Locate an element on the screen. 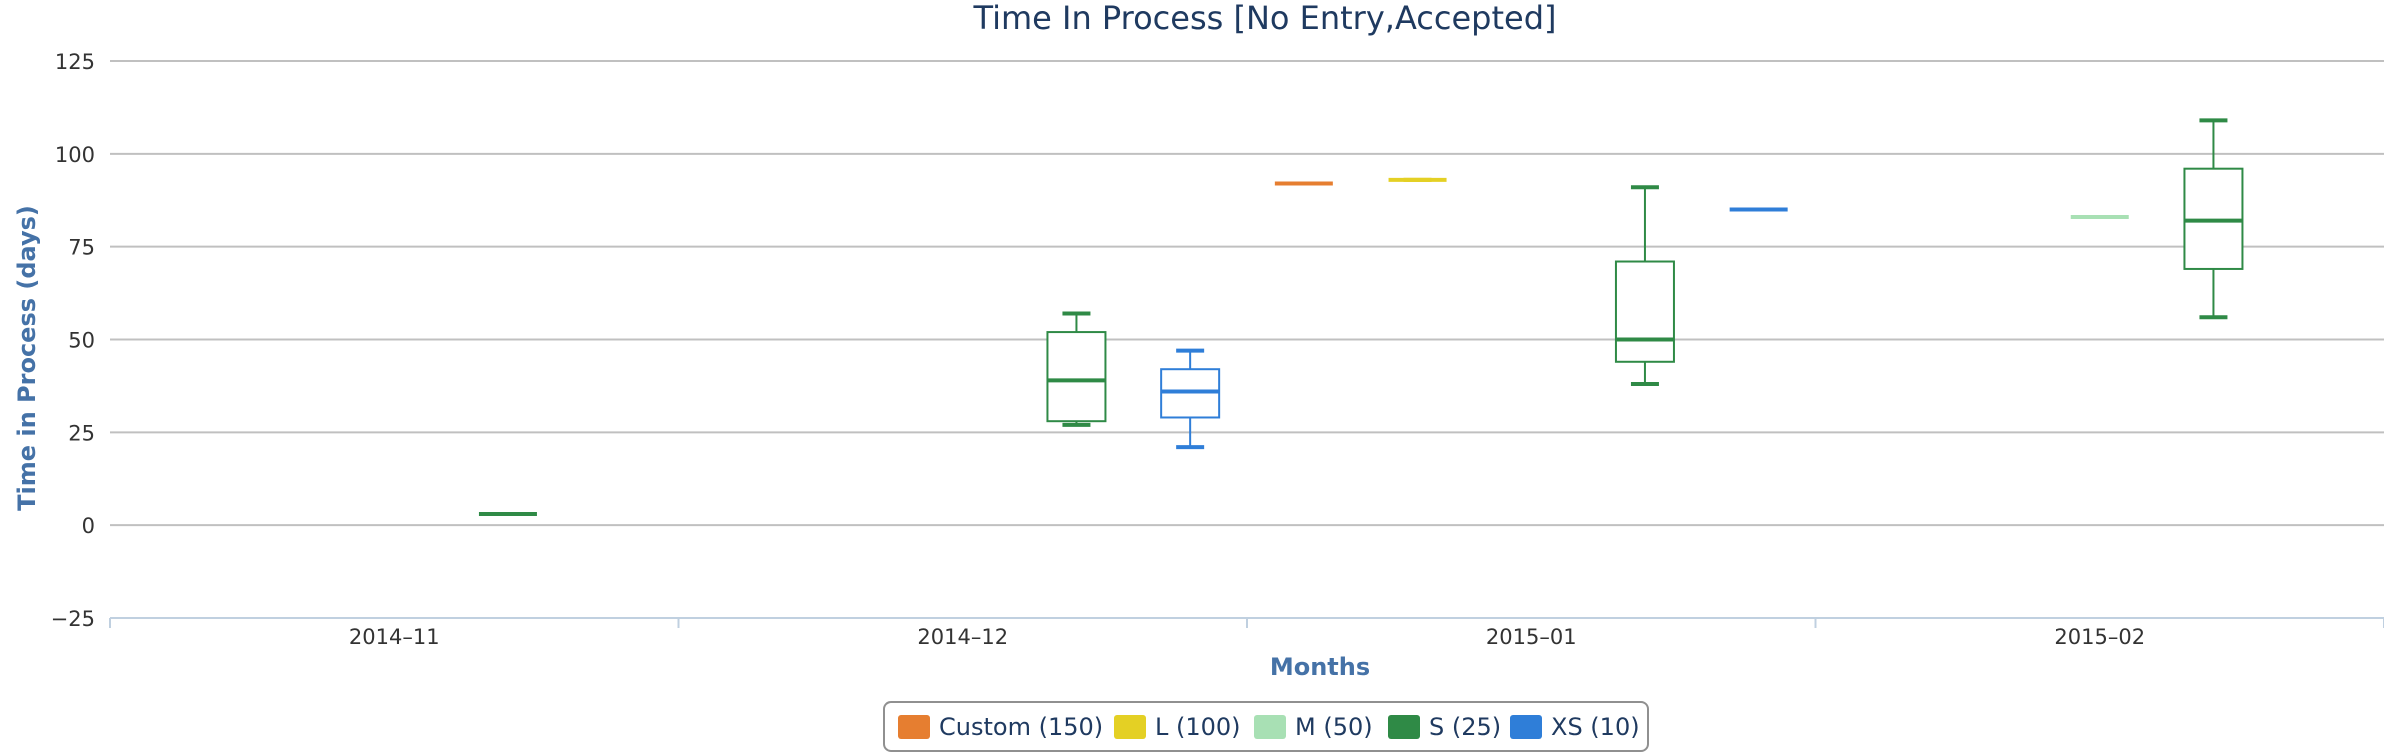 This screenshot has height=756, width=2384. y-tick-label: 0 is located at coordinates (88, 526).